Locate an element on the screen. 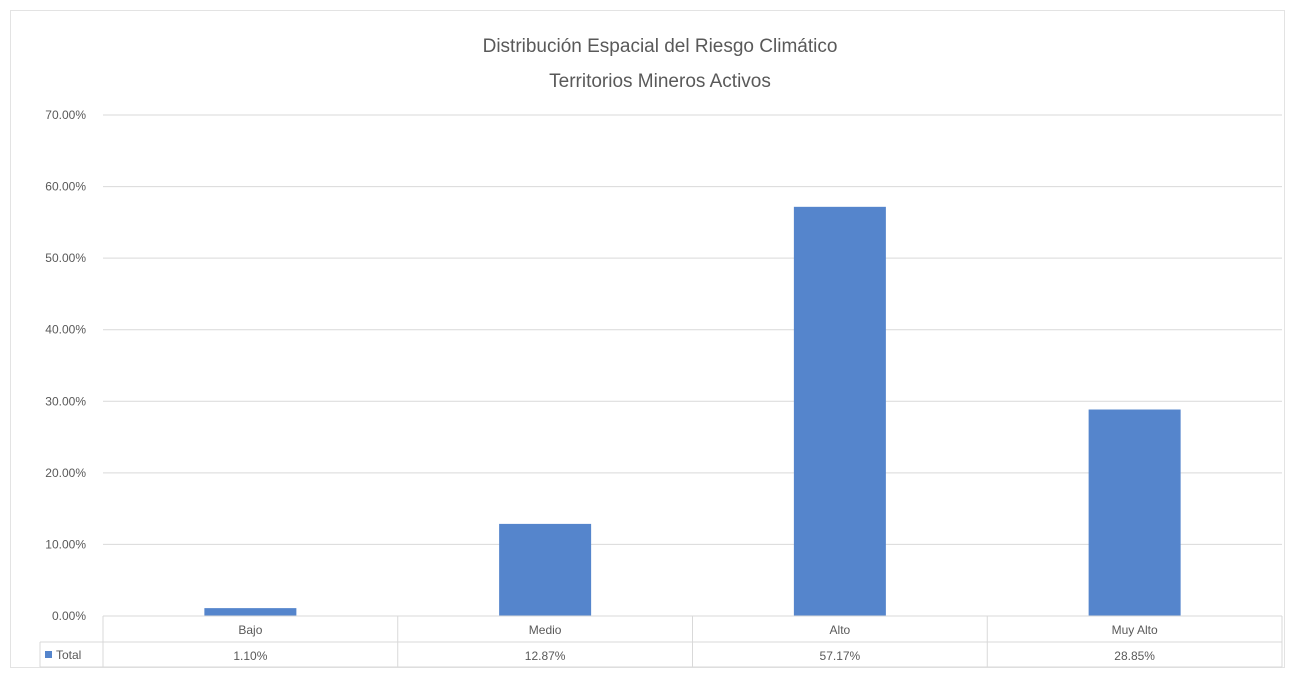 This screenshot has height=673, width=1290. y-tick-label: 70.00% is located at coordinates (65, 115).